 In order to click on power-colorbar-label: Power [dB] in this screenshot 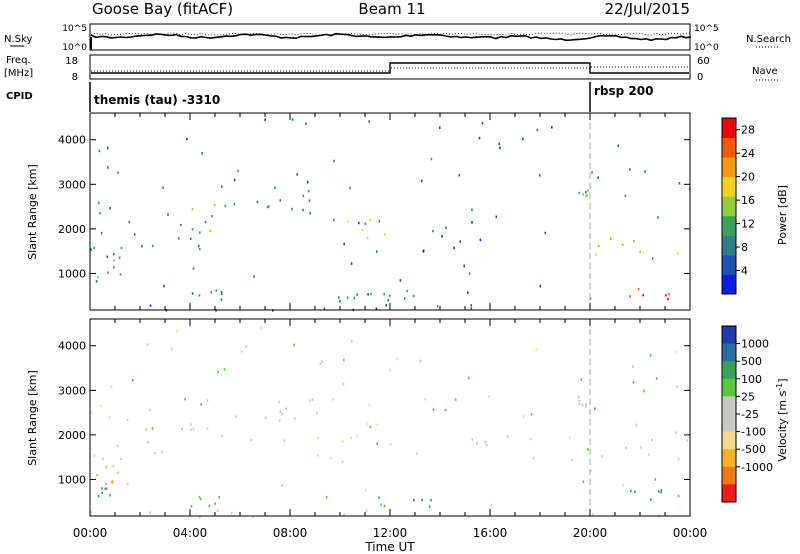, I will do `click(782, 215)`.